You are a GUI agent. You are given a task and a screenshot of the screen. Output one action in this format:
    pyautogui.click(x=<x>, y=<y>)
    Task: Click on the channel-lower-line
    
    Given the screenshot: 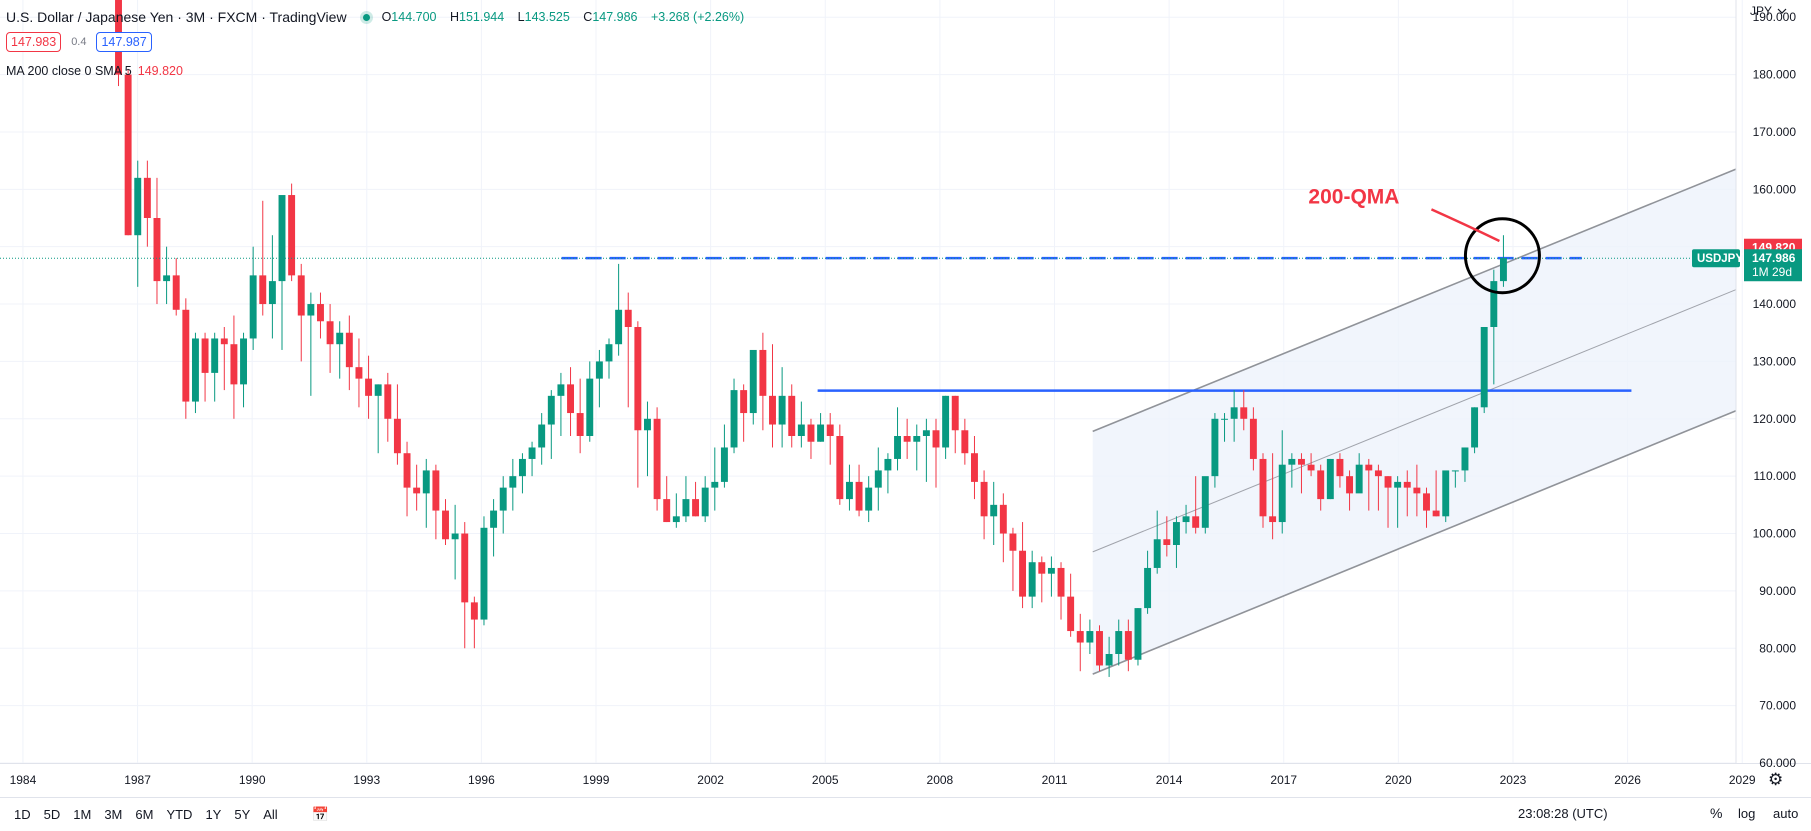 What is the action you would take?
    pyautogui.click(x=1434, y=534)
    